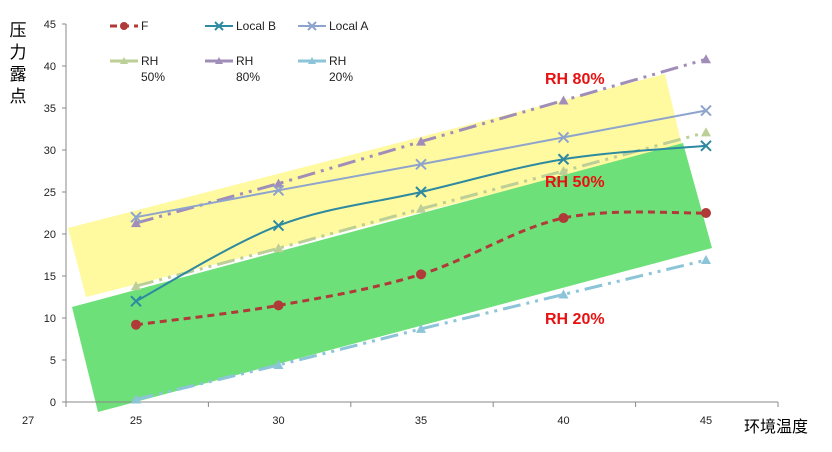 The height and width of the screenshot is (452, 832). I want to click on legend-item-rh-20-: RH 20%, so click(325, 69).